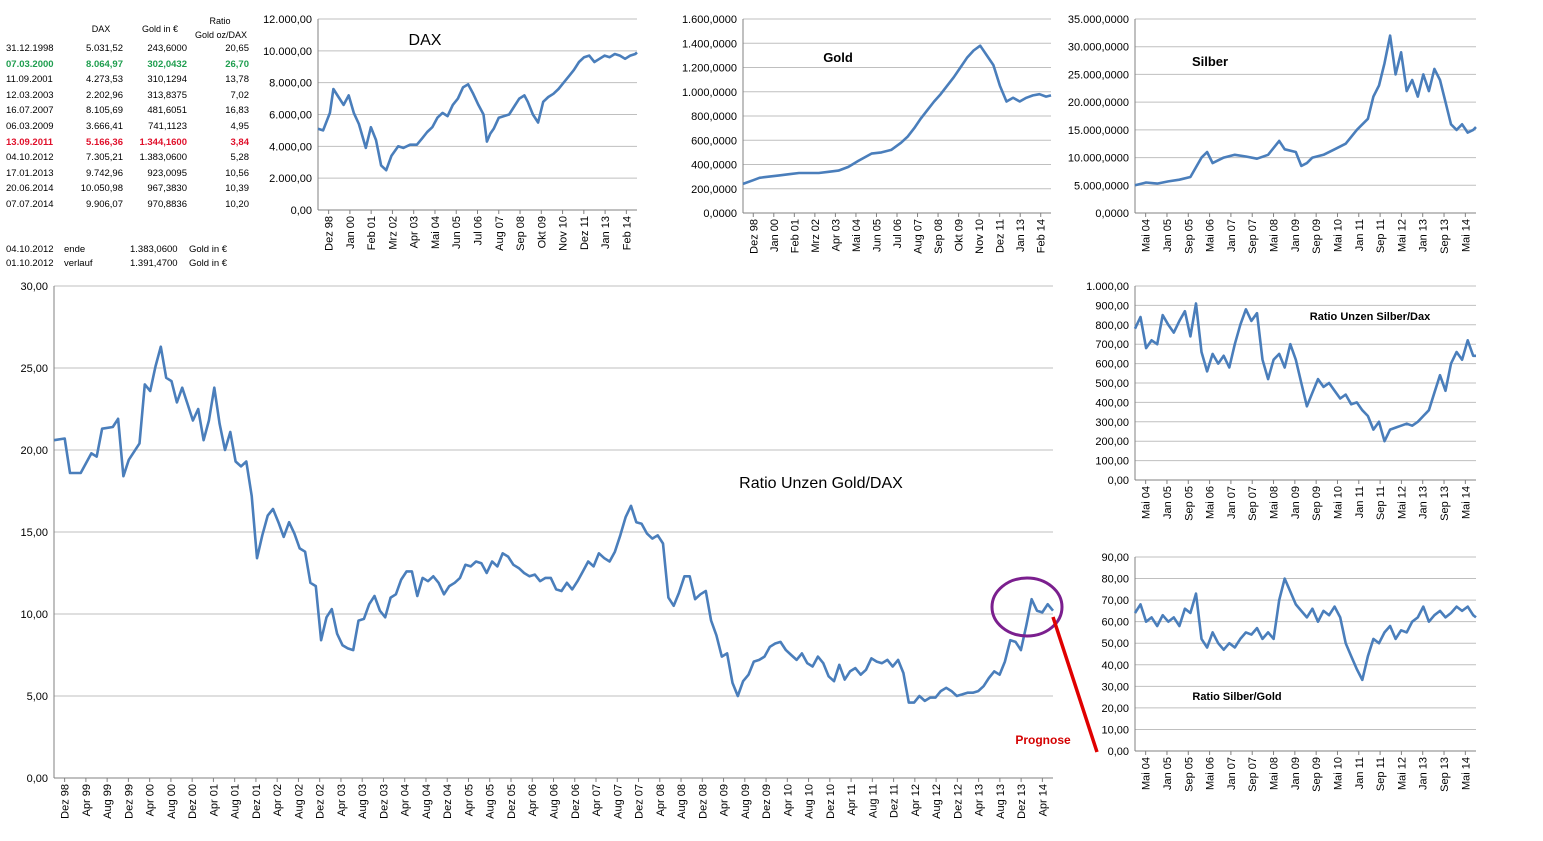  Describe the element at coordinates (1466, 502) in the screenshot. I see `x-tick-label: Mai 14` at that location.